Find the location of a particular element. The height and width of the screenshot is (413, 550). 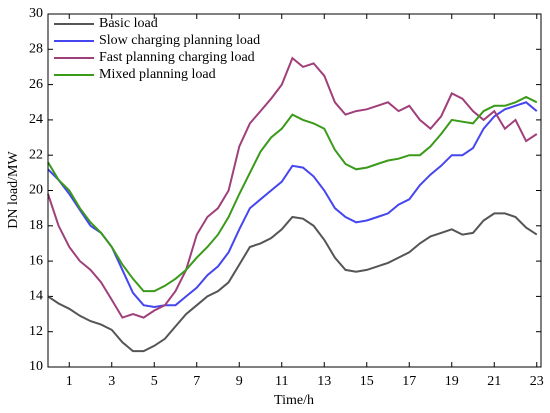

y-tick-label: 24 is located at coordinates (36, 119).